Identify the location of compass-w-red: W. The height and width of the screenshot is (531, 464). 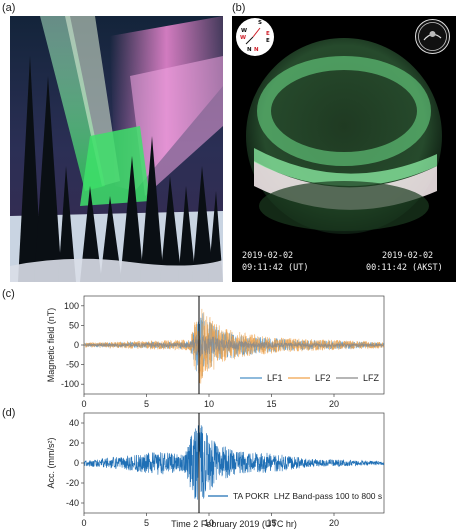
(243, 38).